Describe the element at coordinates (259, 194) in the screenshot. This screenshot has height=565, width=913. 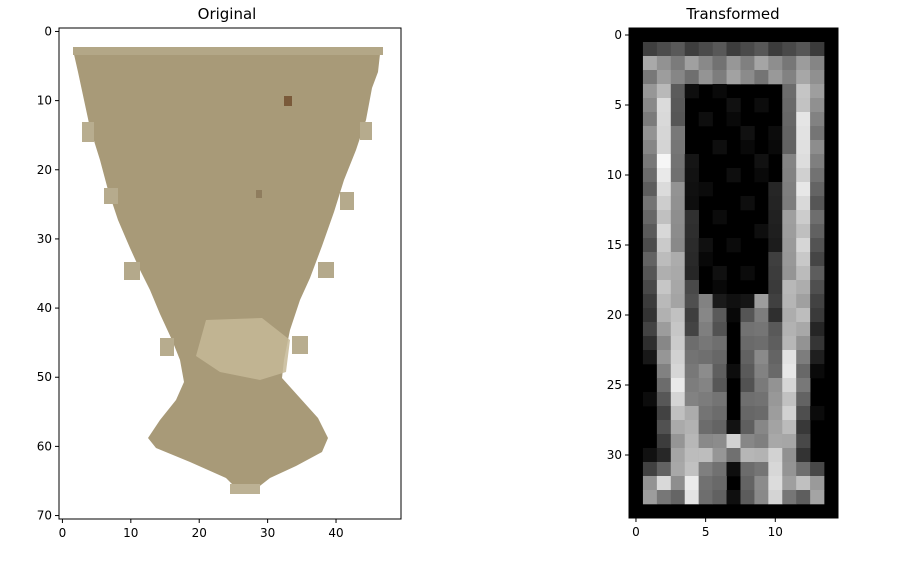
I see `original-dark-spot` at that location.